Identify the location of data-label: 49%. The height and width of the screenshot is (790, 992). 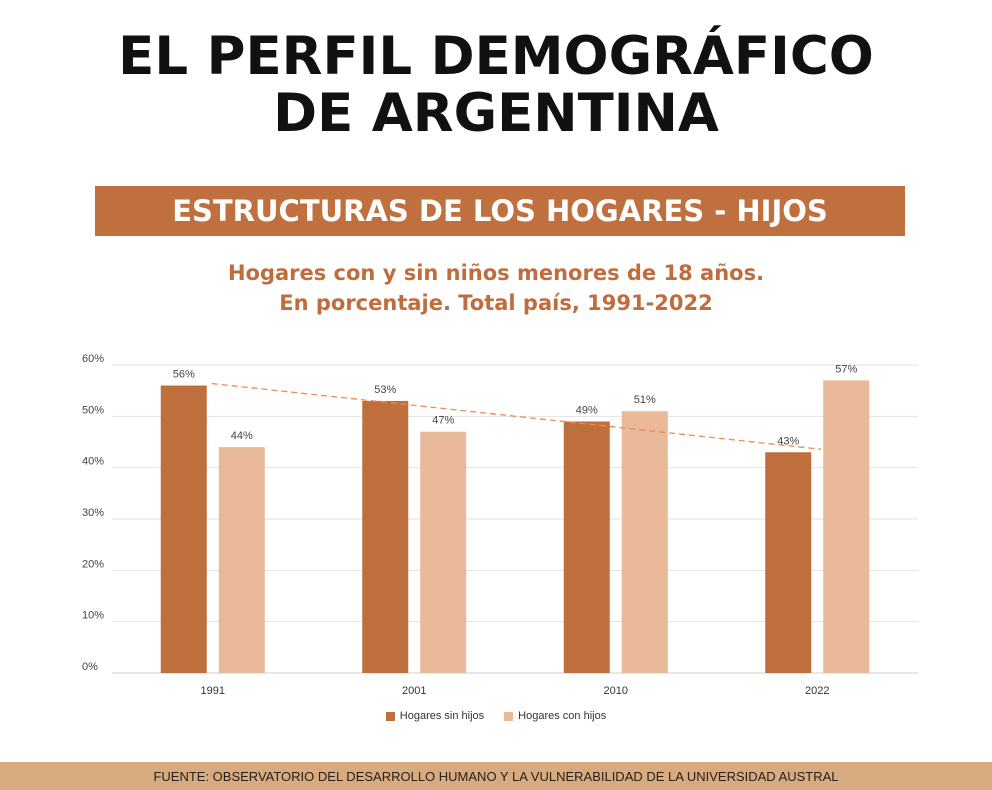
(587, 410).